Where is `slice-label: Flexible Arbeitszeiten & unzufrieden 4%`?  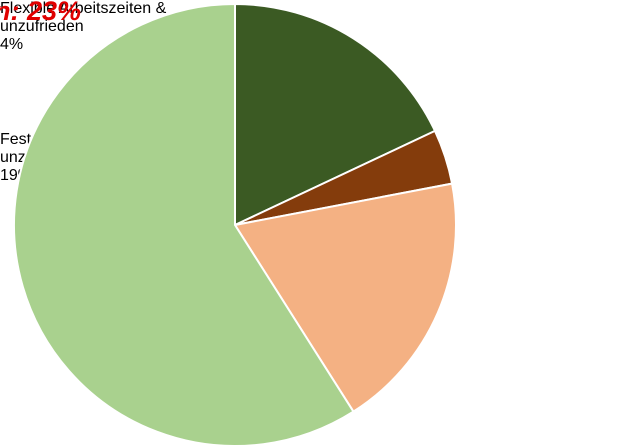 slice-label: Flexible Arbeitszeiten & unzufrieden 4% is located at coordinates (85, 65).